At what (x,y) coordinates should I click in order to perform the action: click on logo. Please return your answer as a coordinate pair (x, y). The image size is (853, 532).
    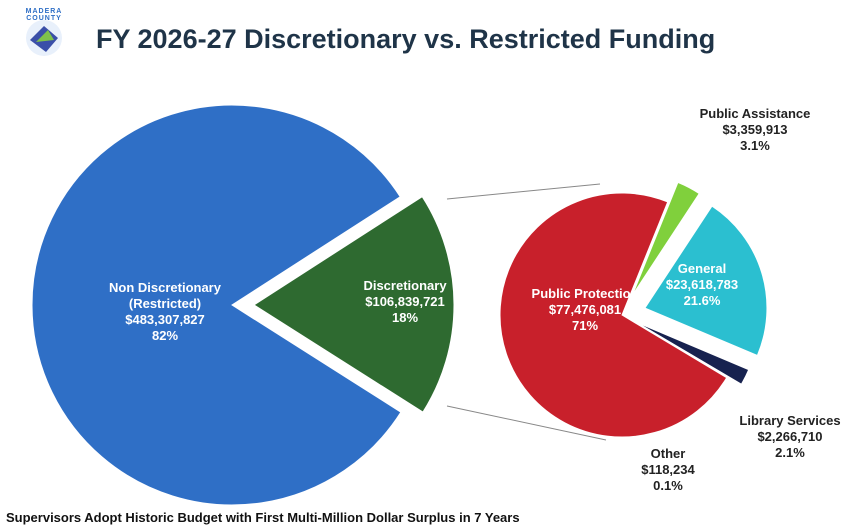
    Looking at the image, I should click on (44, 38).